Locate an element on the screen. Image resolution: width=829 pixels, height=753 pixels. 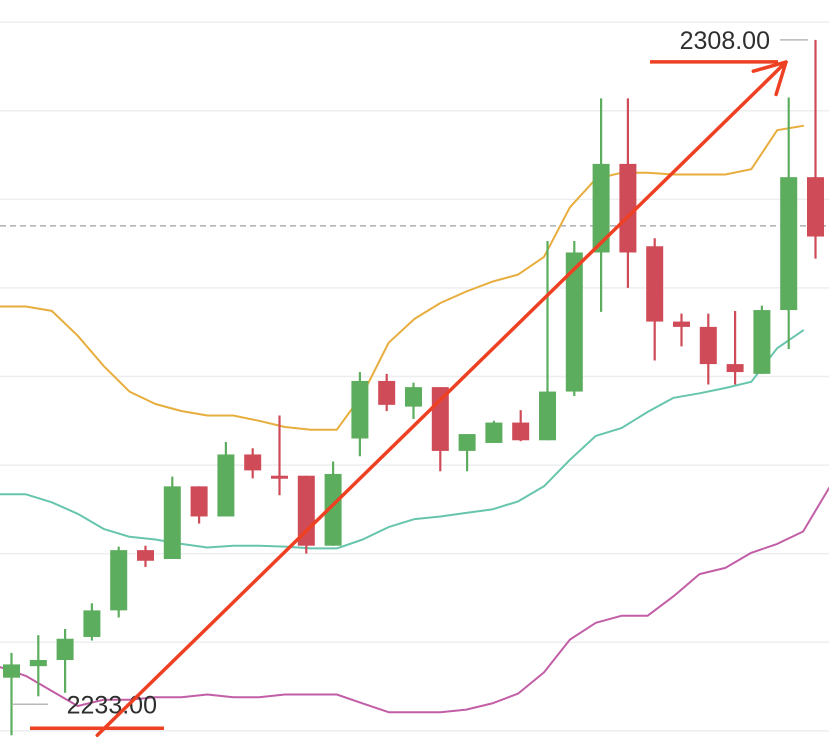
low-price-label: 2233.00 is located at coordinates (112, 705).